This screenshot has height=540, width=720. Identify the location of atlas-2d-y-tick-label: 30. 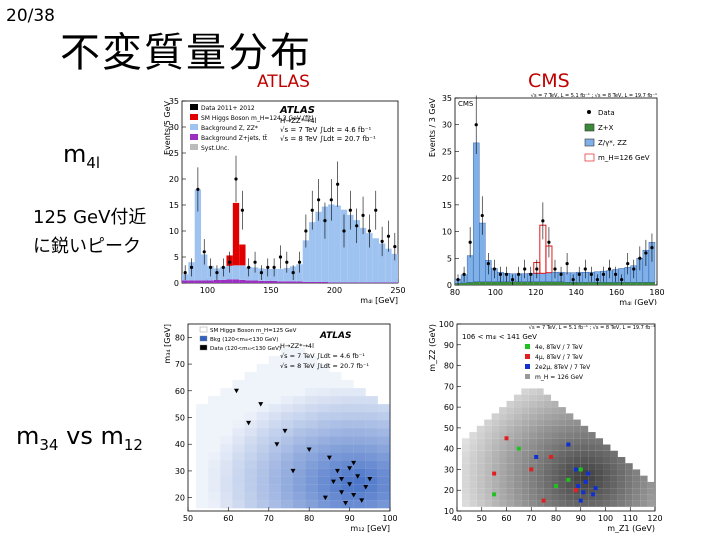
(180, 471).